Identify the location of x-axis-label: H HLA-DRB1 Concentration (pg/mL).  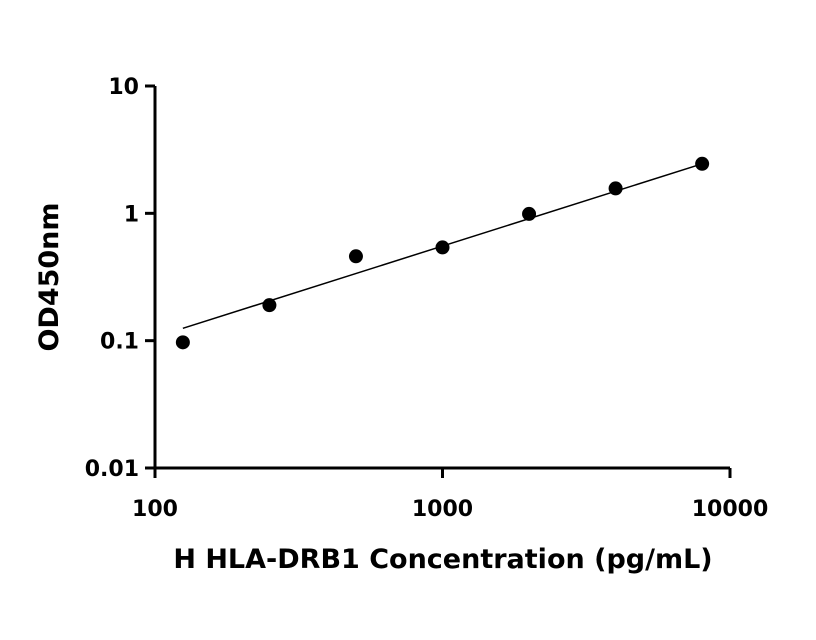
(442, 559).